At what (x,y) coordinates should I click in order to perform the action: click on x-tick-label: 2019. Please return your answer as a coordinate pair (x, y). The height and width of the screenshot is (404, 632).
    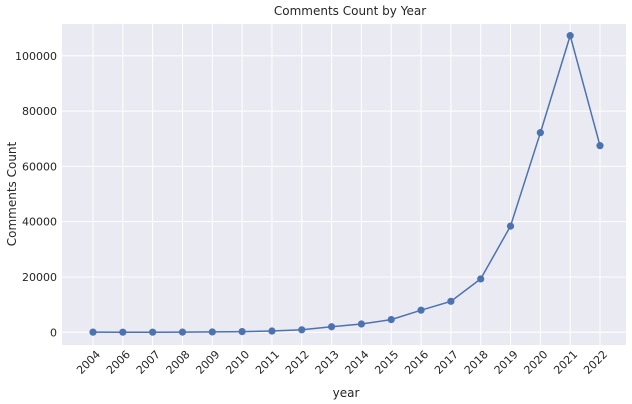
    Looking at the image, I should click on (506, 362).